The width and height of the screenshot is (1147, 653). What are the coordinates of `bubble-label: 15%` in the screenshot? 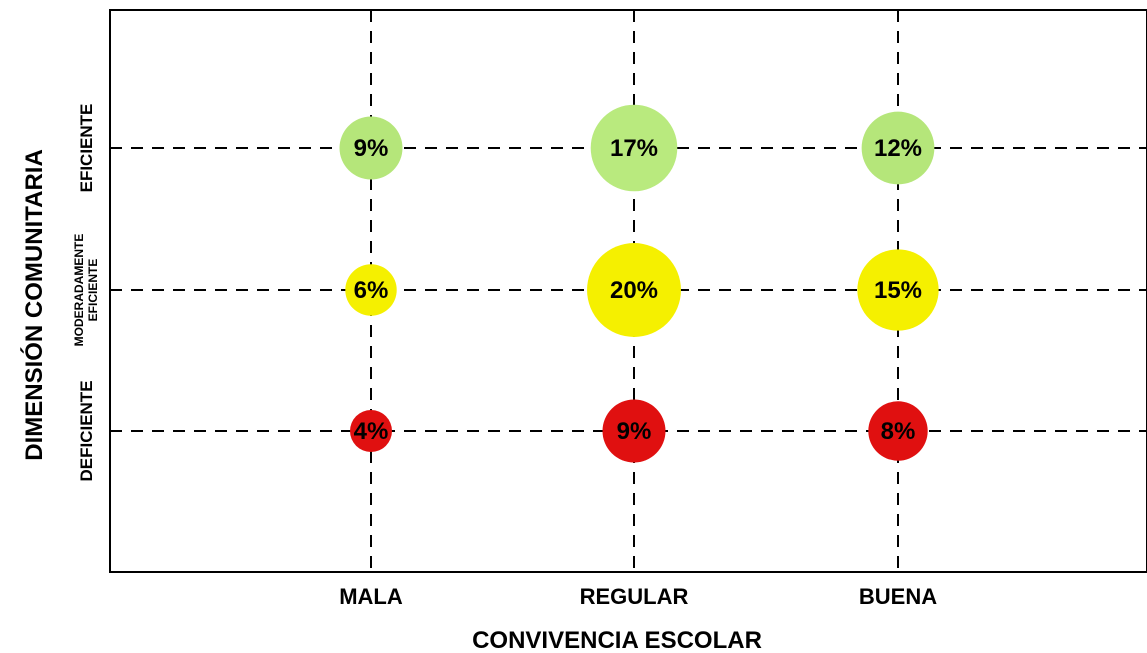 It's located at (898, 290).